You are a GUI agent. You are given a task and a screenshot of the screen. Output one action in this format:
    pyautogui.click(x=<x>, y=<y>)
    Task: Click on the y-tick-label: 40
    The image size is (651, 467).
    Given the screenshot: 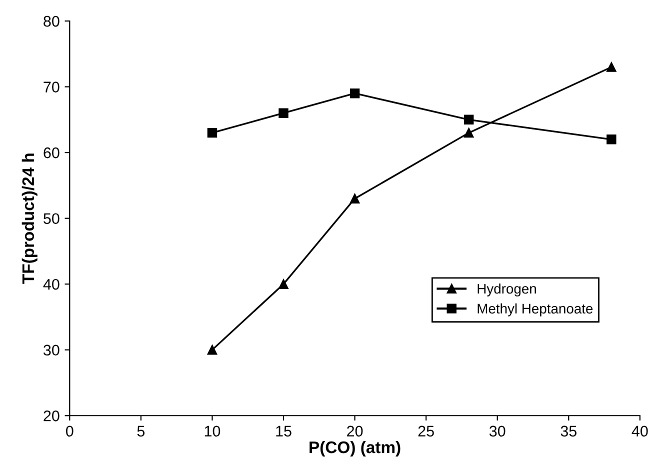 What is the action you would take?
    pyautogui.click(x=51, y=284)
    